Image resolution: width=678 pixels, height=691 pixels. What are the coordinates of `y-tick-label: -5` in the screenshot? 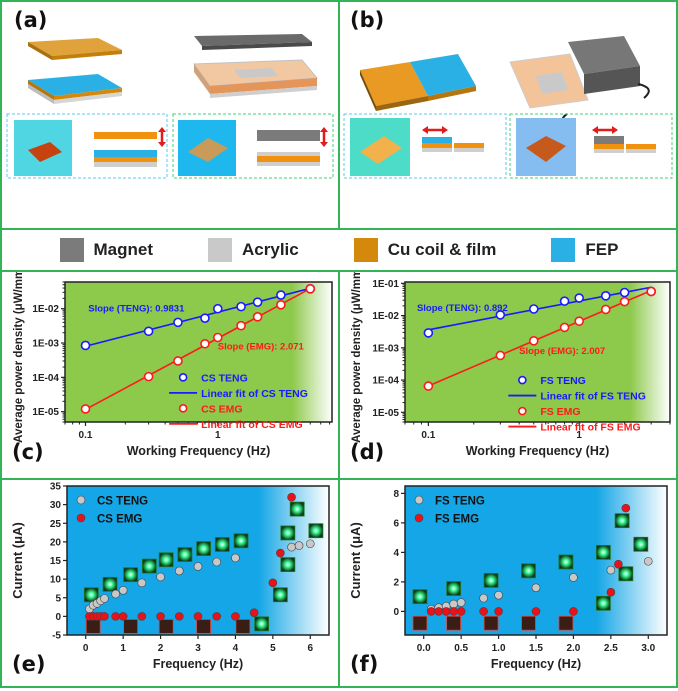 It's located at (56, 636).